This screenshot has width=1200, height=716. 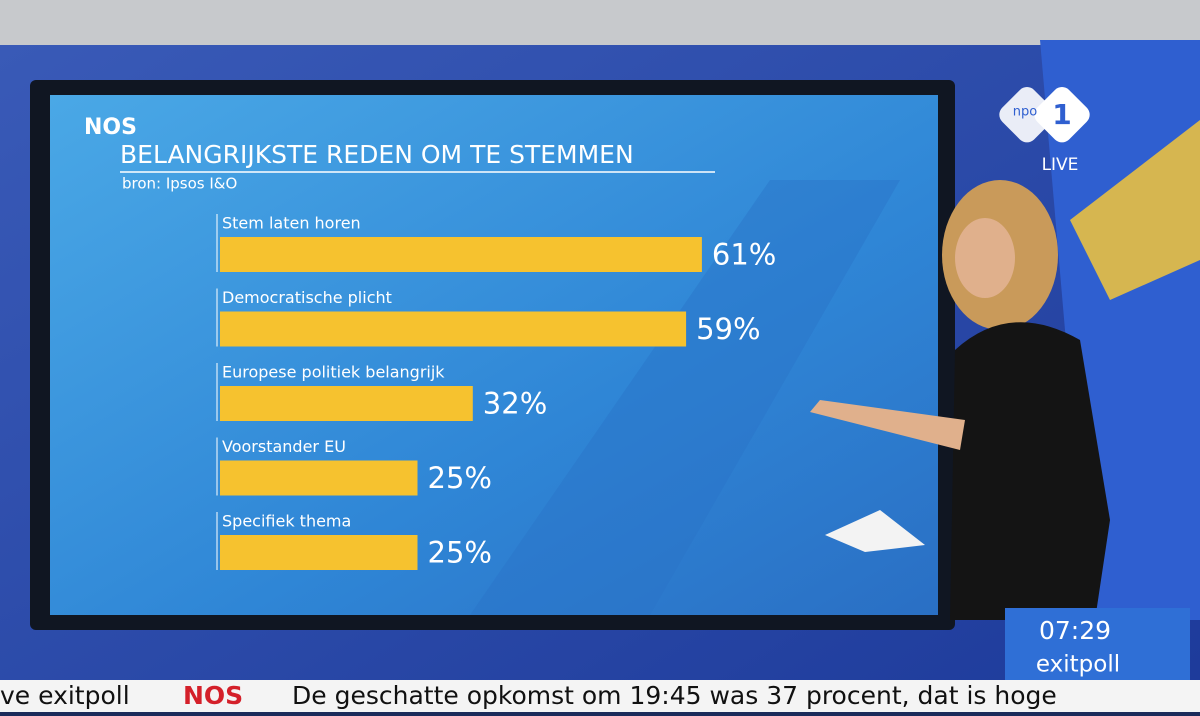 I want to click on ticker-bar, so click(x=600, y=696).